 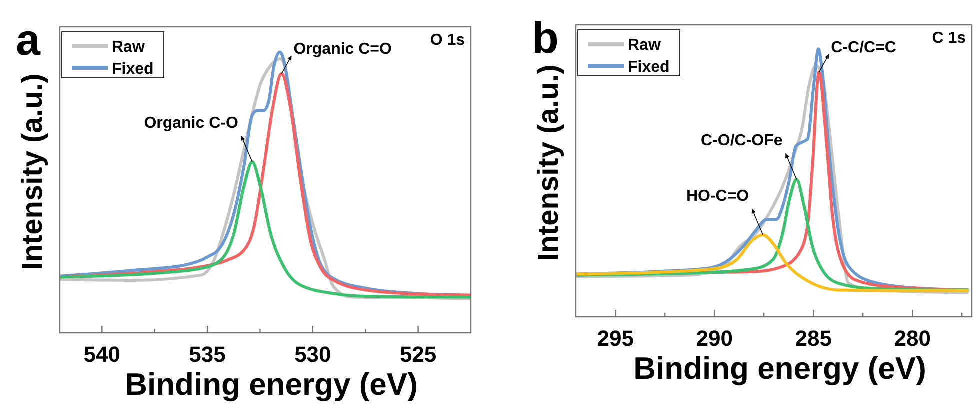 What do you see at coordinates (949, 38) in the screenshot?
I see `text: C 1s` at bounding box center [949, 38].